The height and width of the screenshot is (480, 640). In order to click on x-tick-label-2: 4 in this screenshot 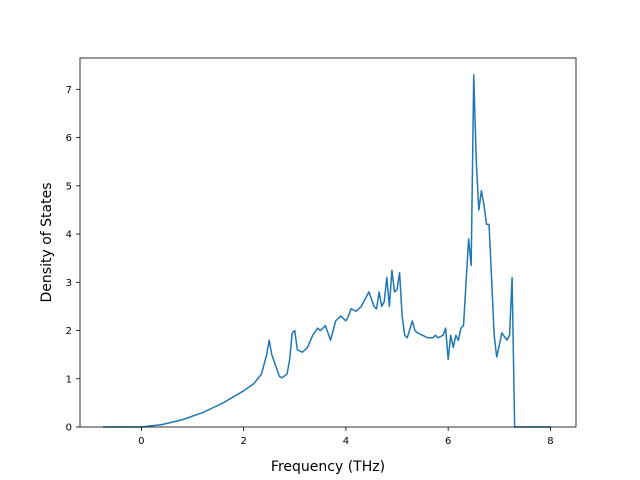, I will do `click(346, 441)`.